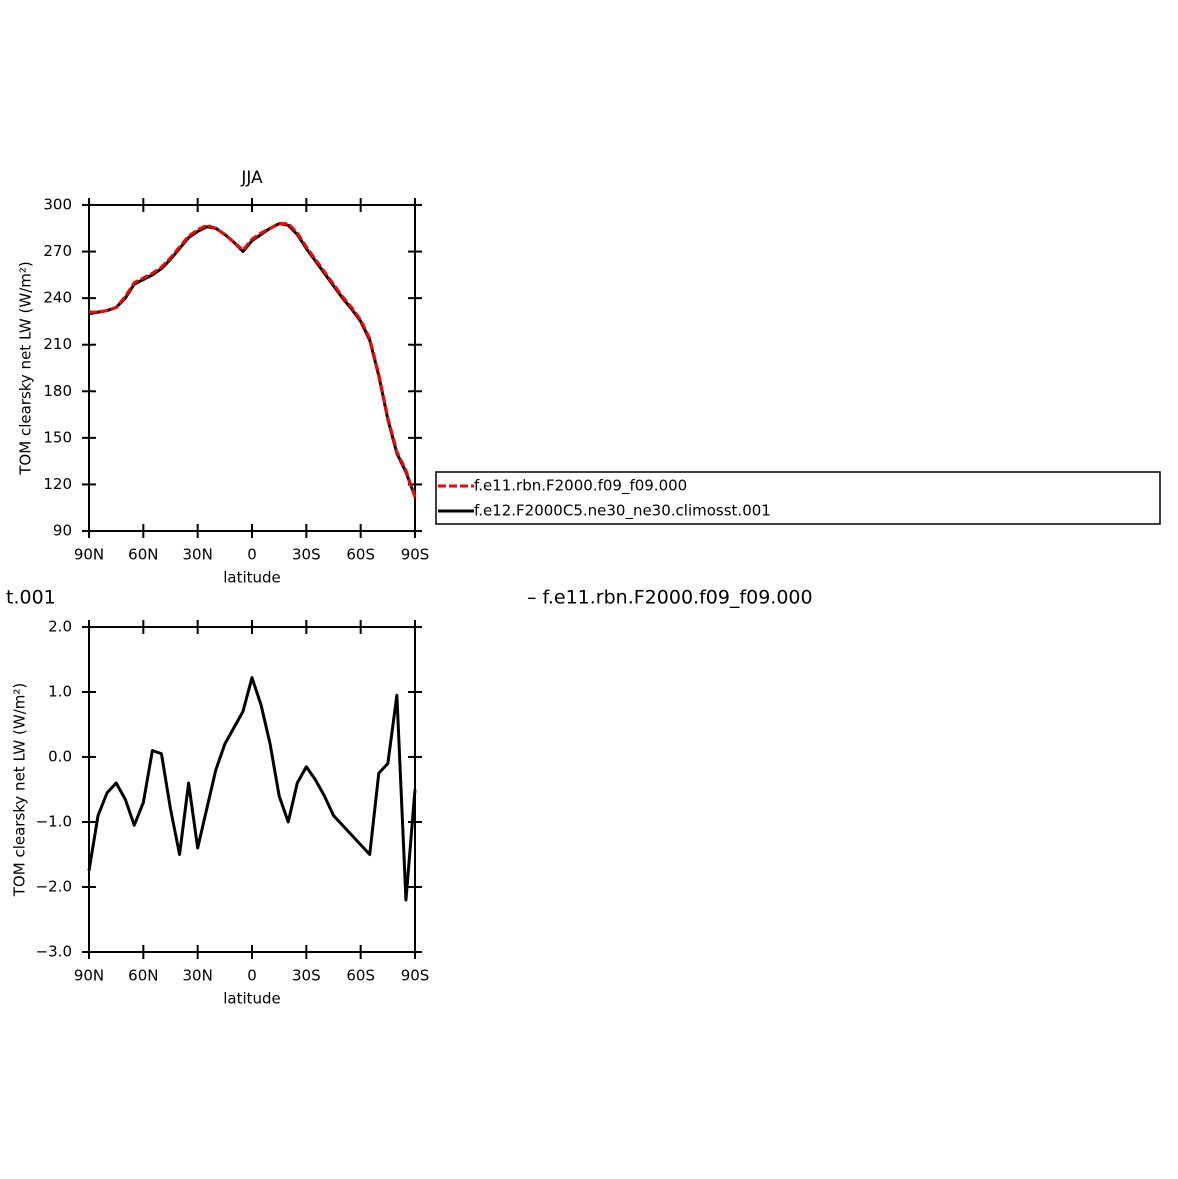 Image resolution: width=1178 pixels, height=1179 pixels. What do you see at coordinates (622, 511) in the screenshot?
I see `legend-label: f.e12.F2000C5.ne30_ne30.climosst.001` at bounding box center [622, 511].